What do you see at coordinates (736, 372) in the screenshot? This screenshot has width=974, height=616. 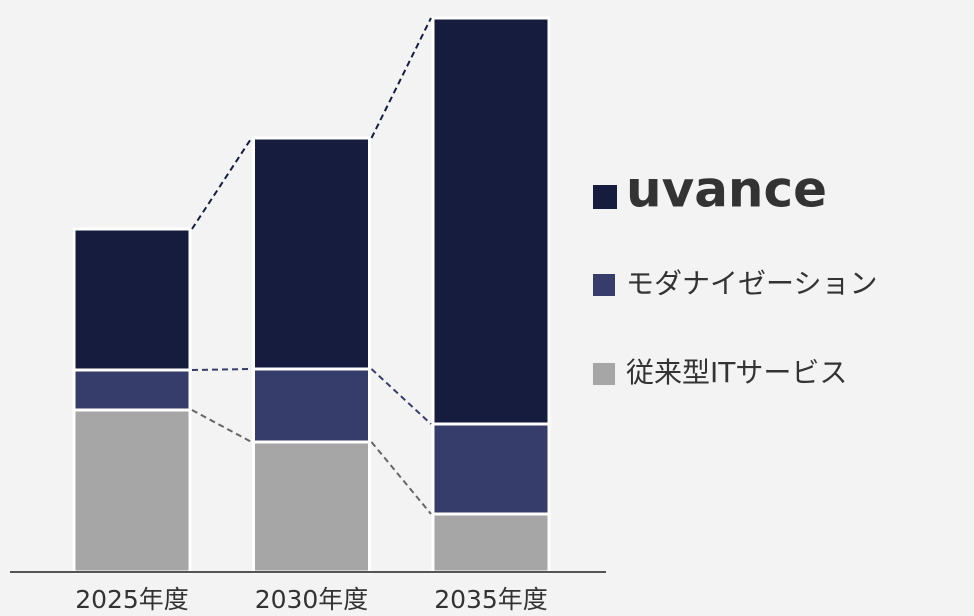 I see `legend-label: 従来型ITサービス` at bounding box center [736, 372].